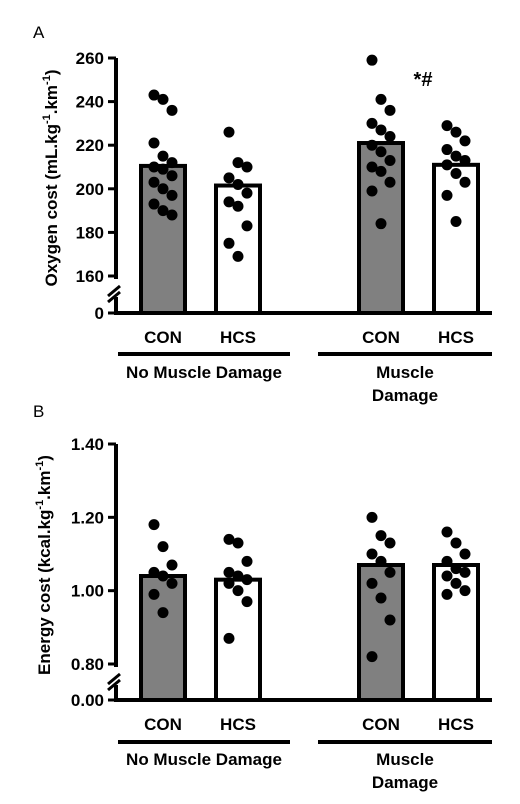  I want to click on panel-a-label: A, so click(39, 32).